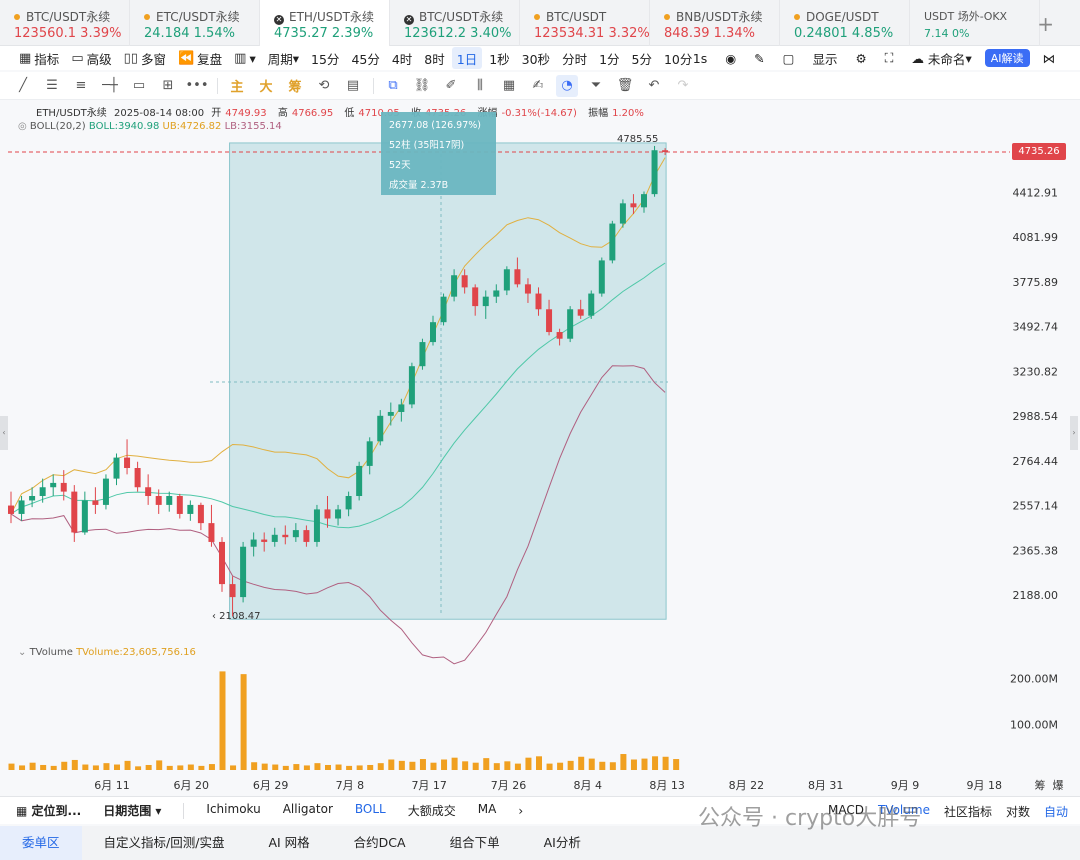 The height and width of the screenshot is (860, 1080). What do you see at coordinates (683, 85) in the screenshot?
I see `redo-icon: ↷` at bounding box center [683, 85].